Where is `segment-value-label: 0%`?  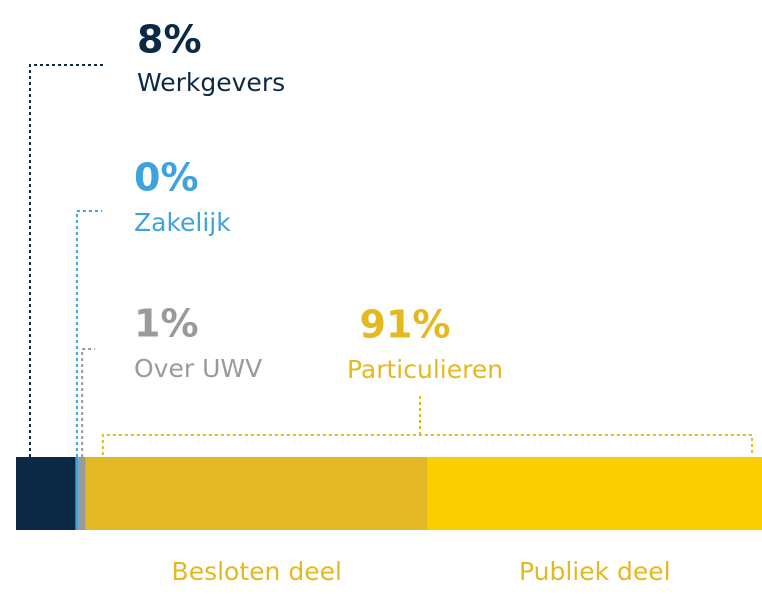 segment-value-label: 0% is located at coordinates (166, 178).